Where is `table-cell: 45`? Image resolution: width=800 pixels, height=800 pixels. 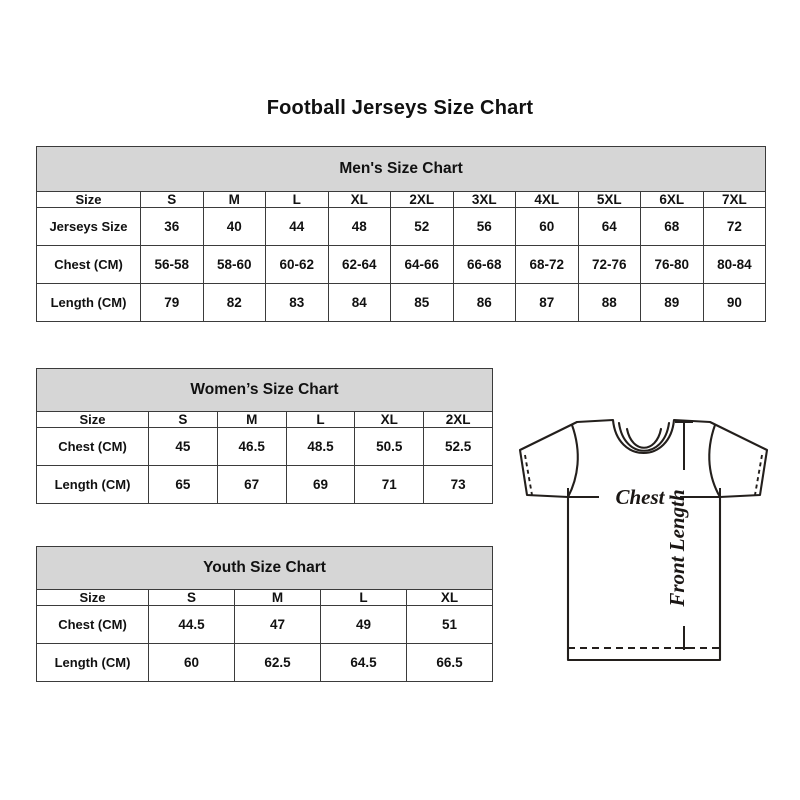
table-cell: 45 is located at coordinates (183, 446).